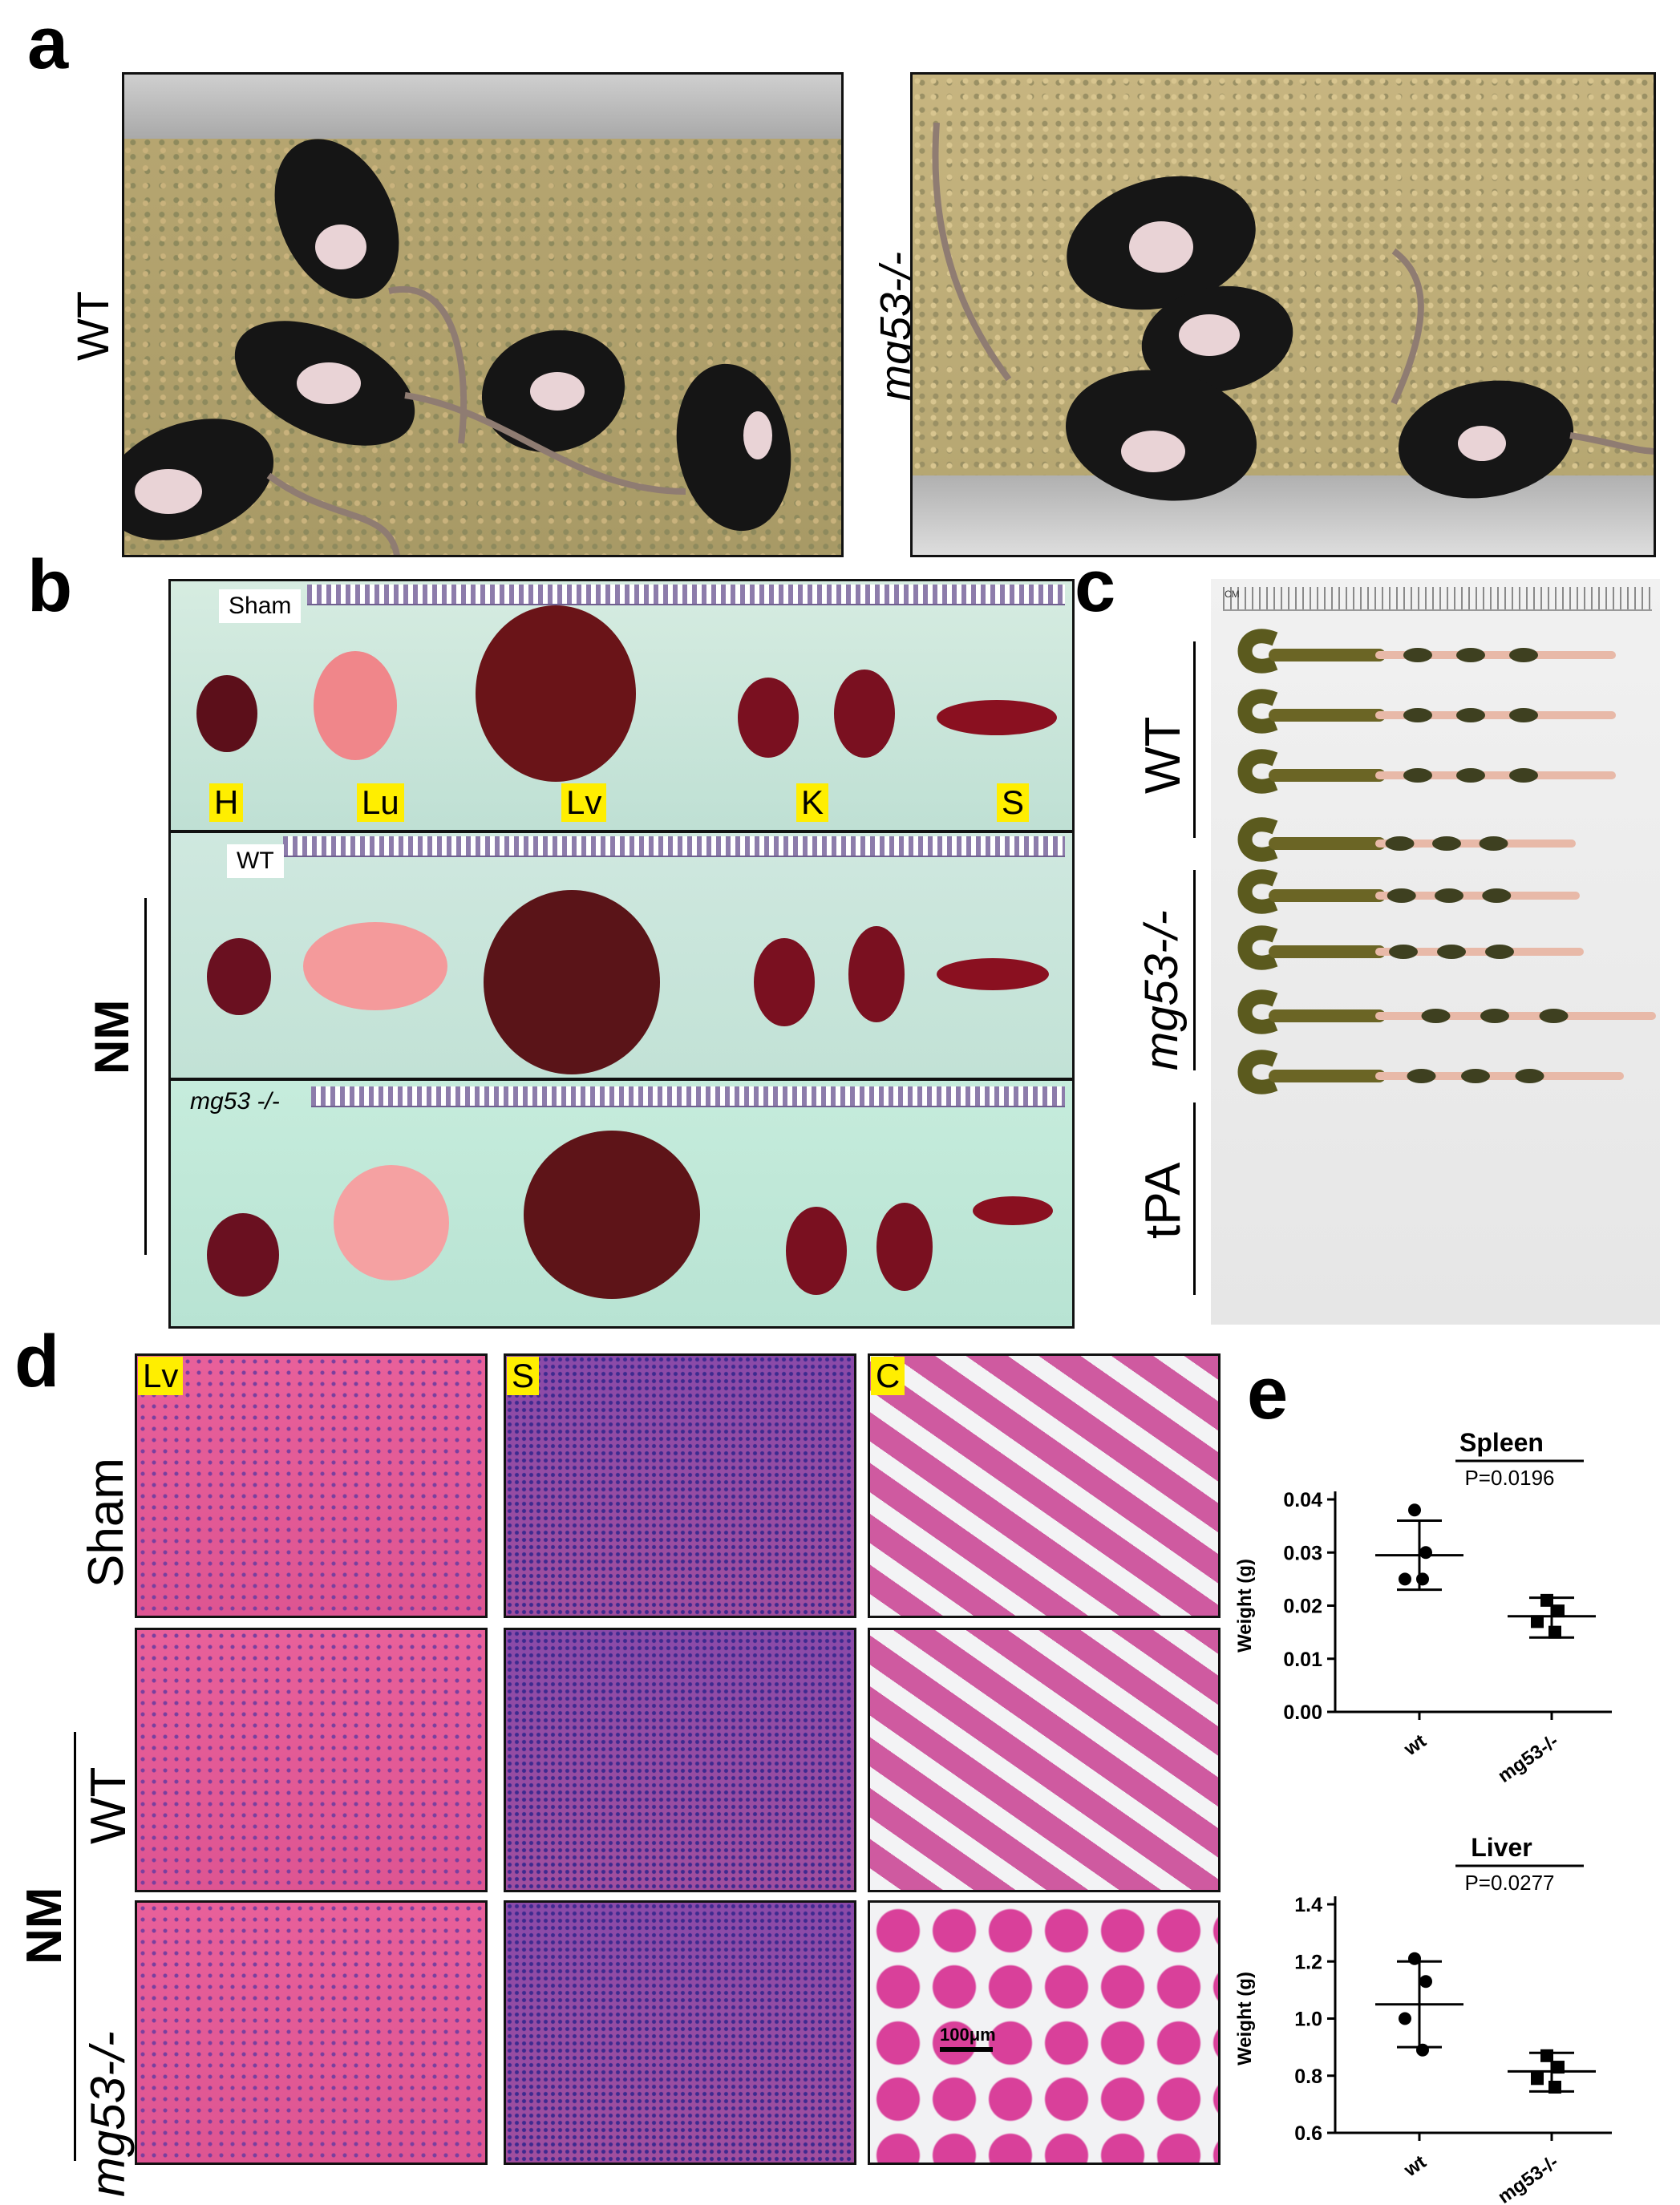 This screenshot has height=2205, width=1680. I want to click on histo-spleen-wt, so click(680, 1760).